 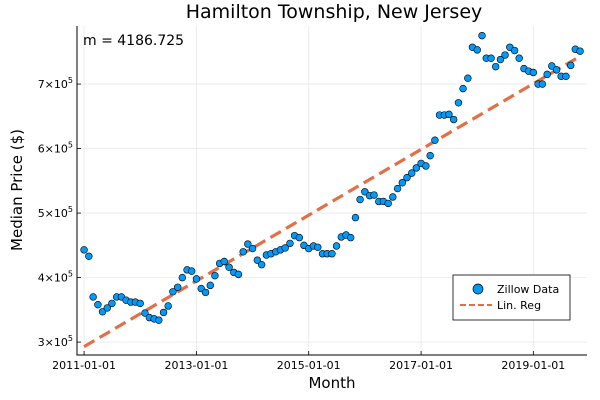 What do you see at coordinates (133, 41) in the screenshot?
I see `slope-annotation: m = 4186.725` at bounding box center [133, 41].